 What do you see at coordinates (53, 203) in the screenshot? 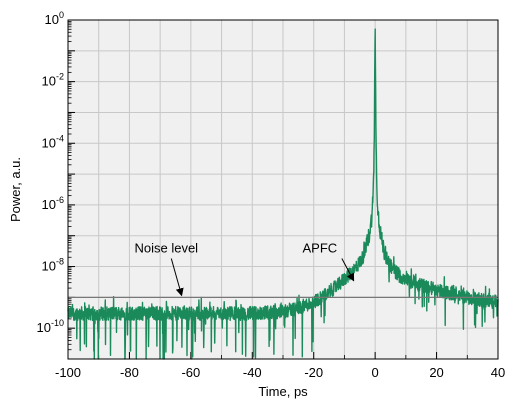
I see `y-tick-label: 10⁻⁶` at bounding box center [53, 203].